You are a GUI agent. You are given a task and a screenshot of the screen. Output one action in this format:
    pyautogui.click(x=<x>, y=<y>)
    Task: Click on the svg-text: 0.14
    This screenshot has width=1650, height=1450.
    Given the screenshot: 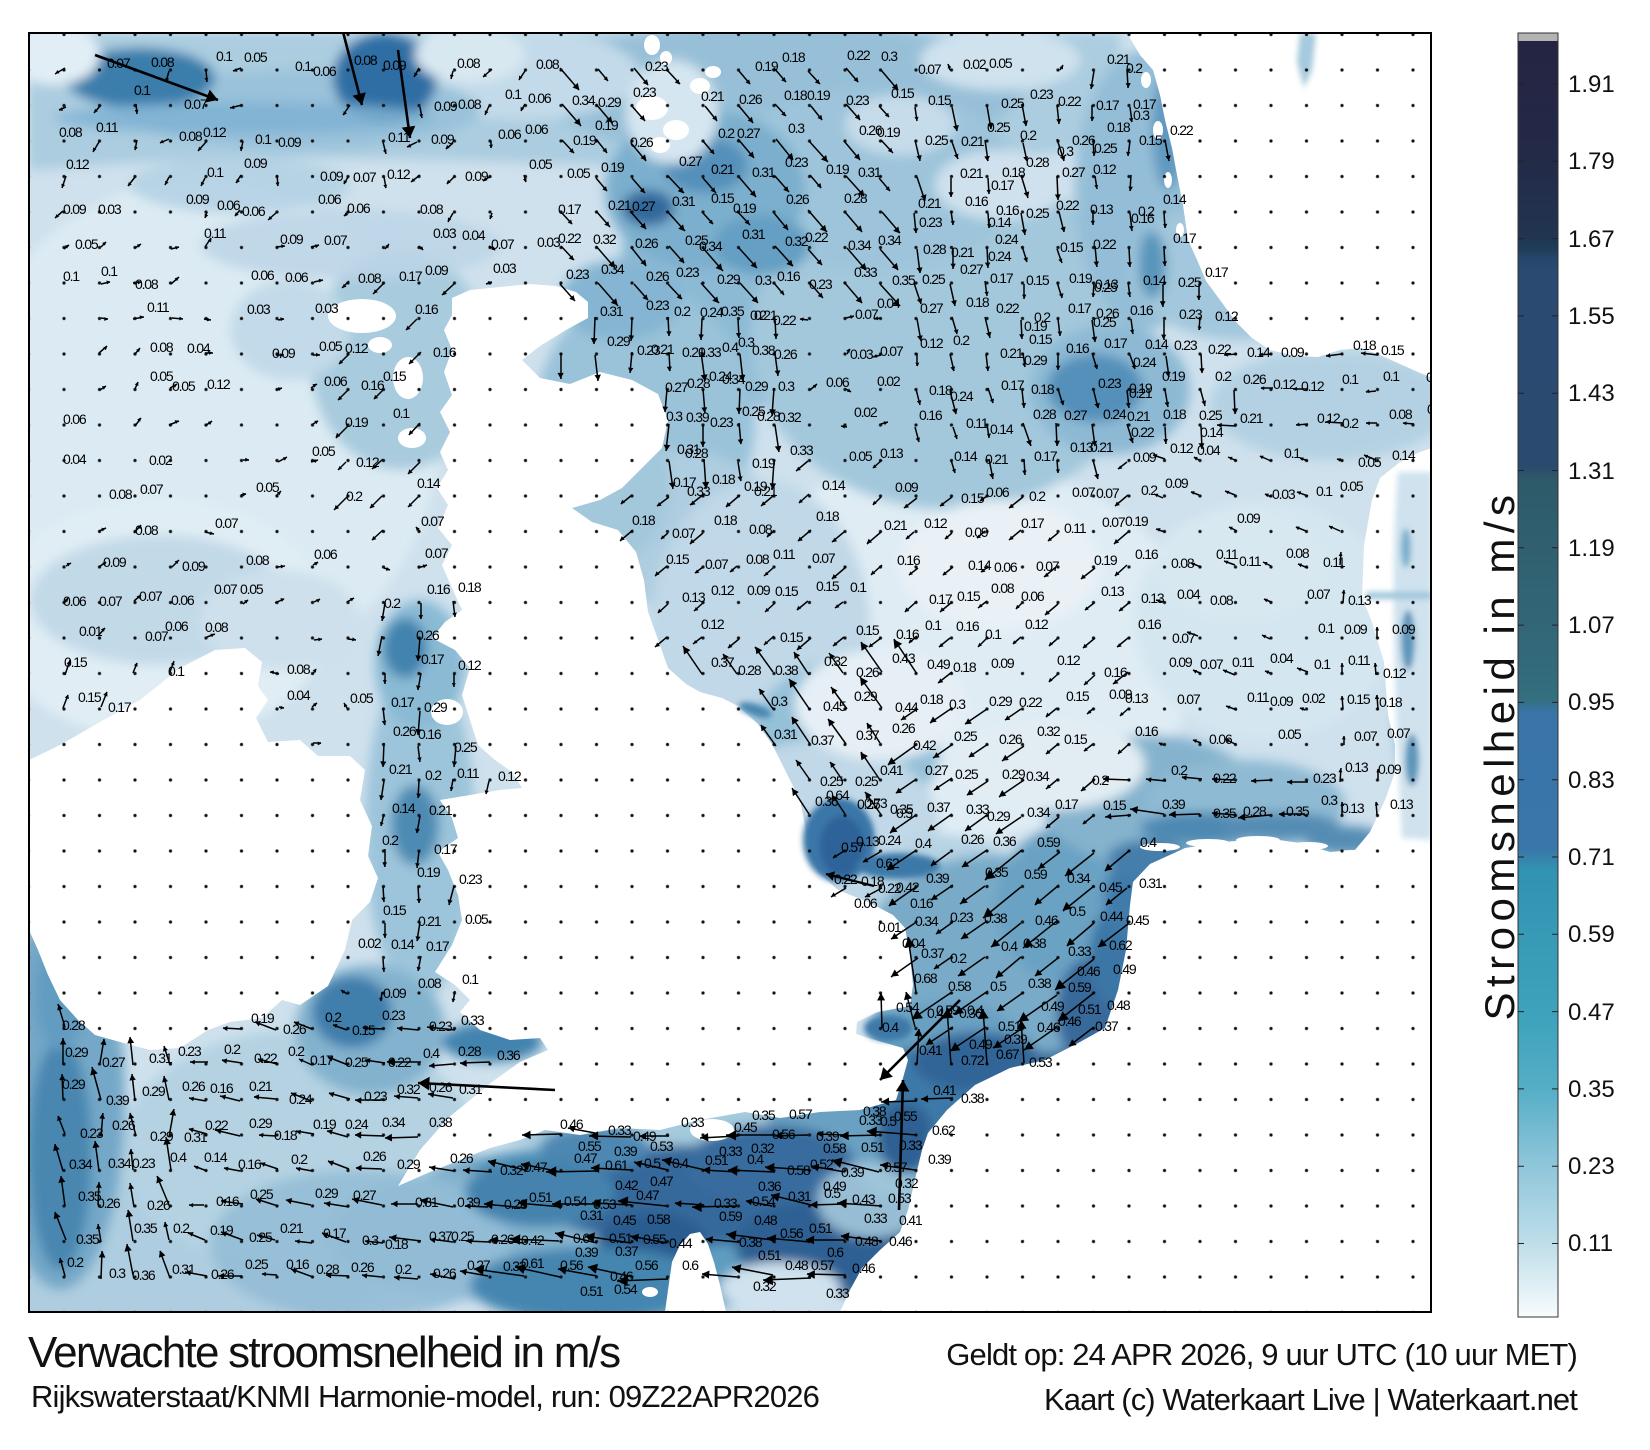 What is the action you would take?
    pyautogui.click(x=980, y=565)
    